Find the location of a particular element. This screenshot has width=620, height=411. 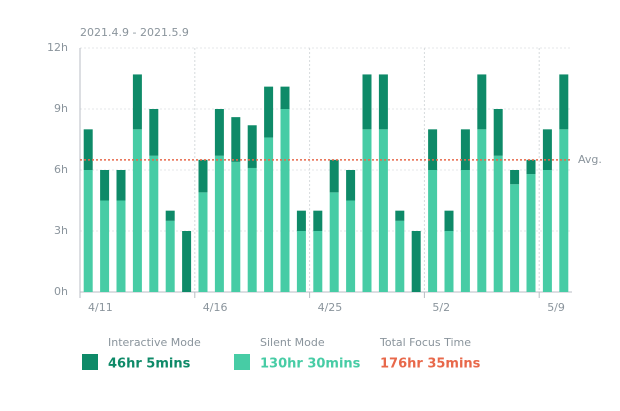

y-tick-label: 12h is located at coordinates (57, 47).